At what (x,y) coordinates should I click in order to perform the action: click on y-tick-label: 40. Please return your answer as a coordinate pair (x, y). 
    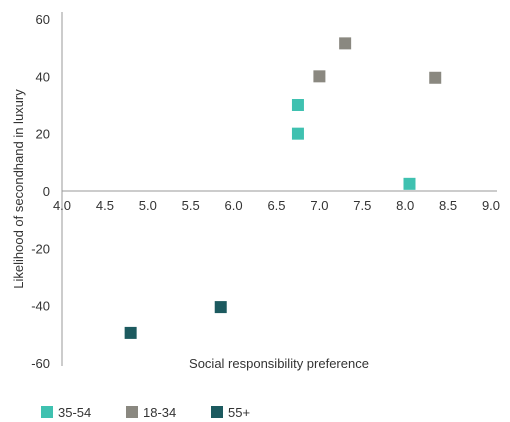
    Looking at the image, I should click on (43, 76).